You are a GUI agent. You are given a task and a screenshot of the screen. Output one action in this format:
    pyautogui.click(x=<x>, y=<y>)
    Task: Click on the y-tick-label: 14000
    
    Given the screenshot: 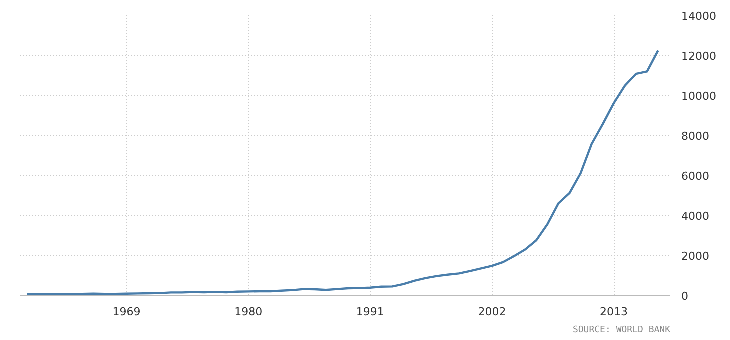 What is the action you would take?
    pyautogui.click(x=699, y=16)
    